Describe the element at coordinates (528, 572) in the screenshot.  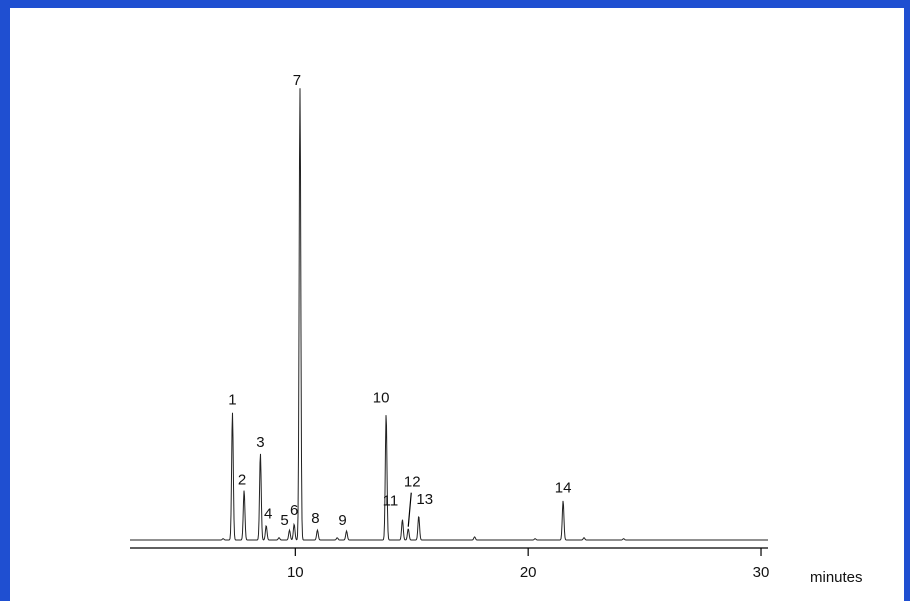
I see `x-tick-label: 20` at that location.